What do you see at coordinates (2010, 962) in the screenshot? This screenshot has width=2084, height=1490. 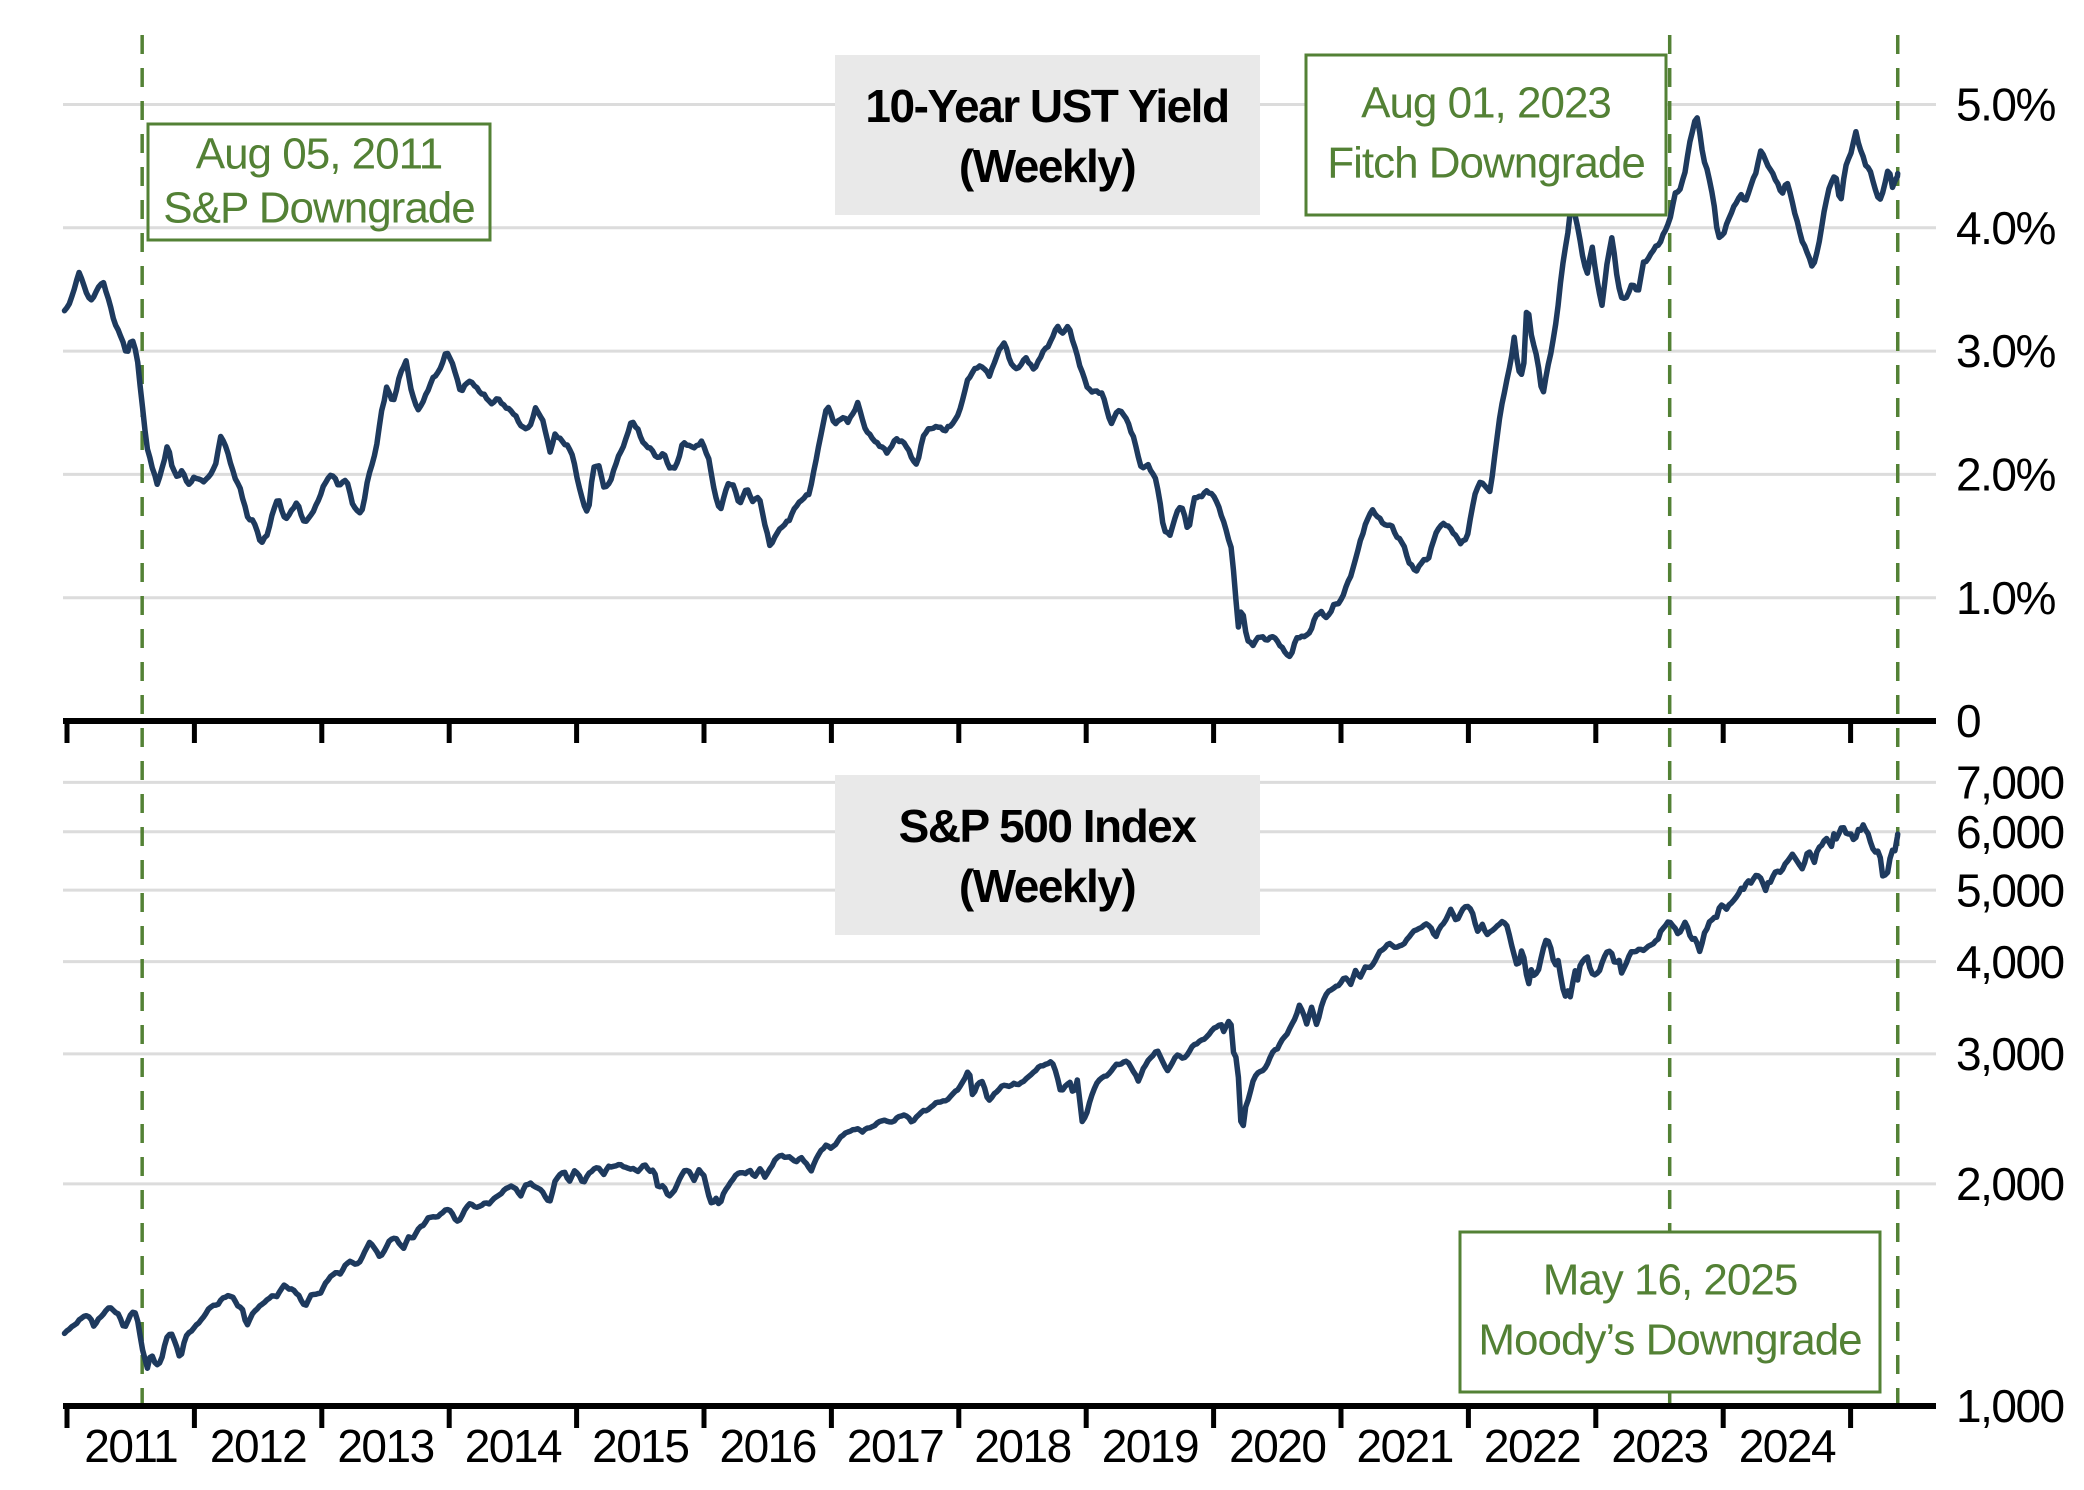 I see `bottom-y-tick-label: 4,000` at bounding box center [2010, 962].